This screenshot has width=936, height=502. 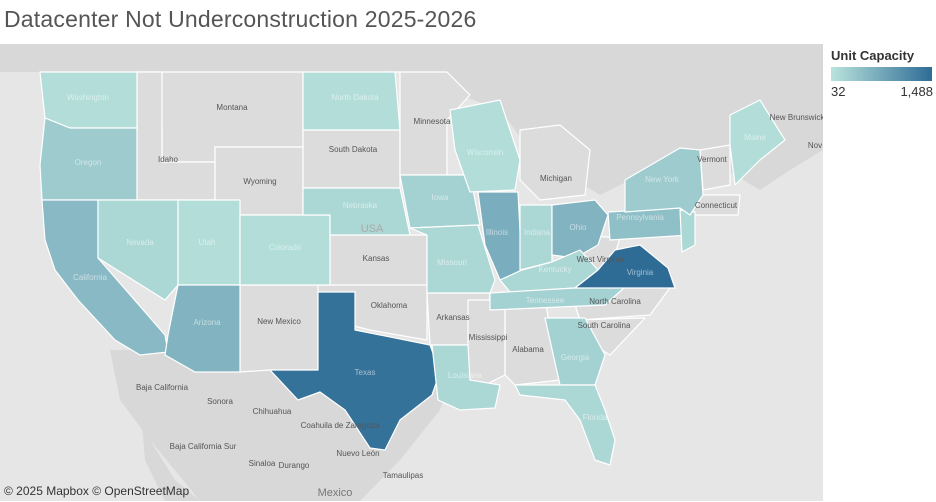 What do you see at coordinates (272, 411) in the screenshot?
I see `label-chihuahua: Chihuahua` at bounding box center [272, 411].